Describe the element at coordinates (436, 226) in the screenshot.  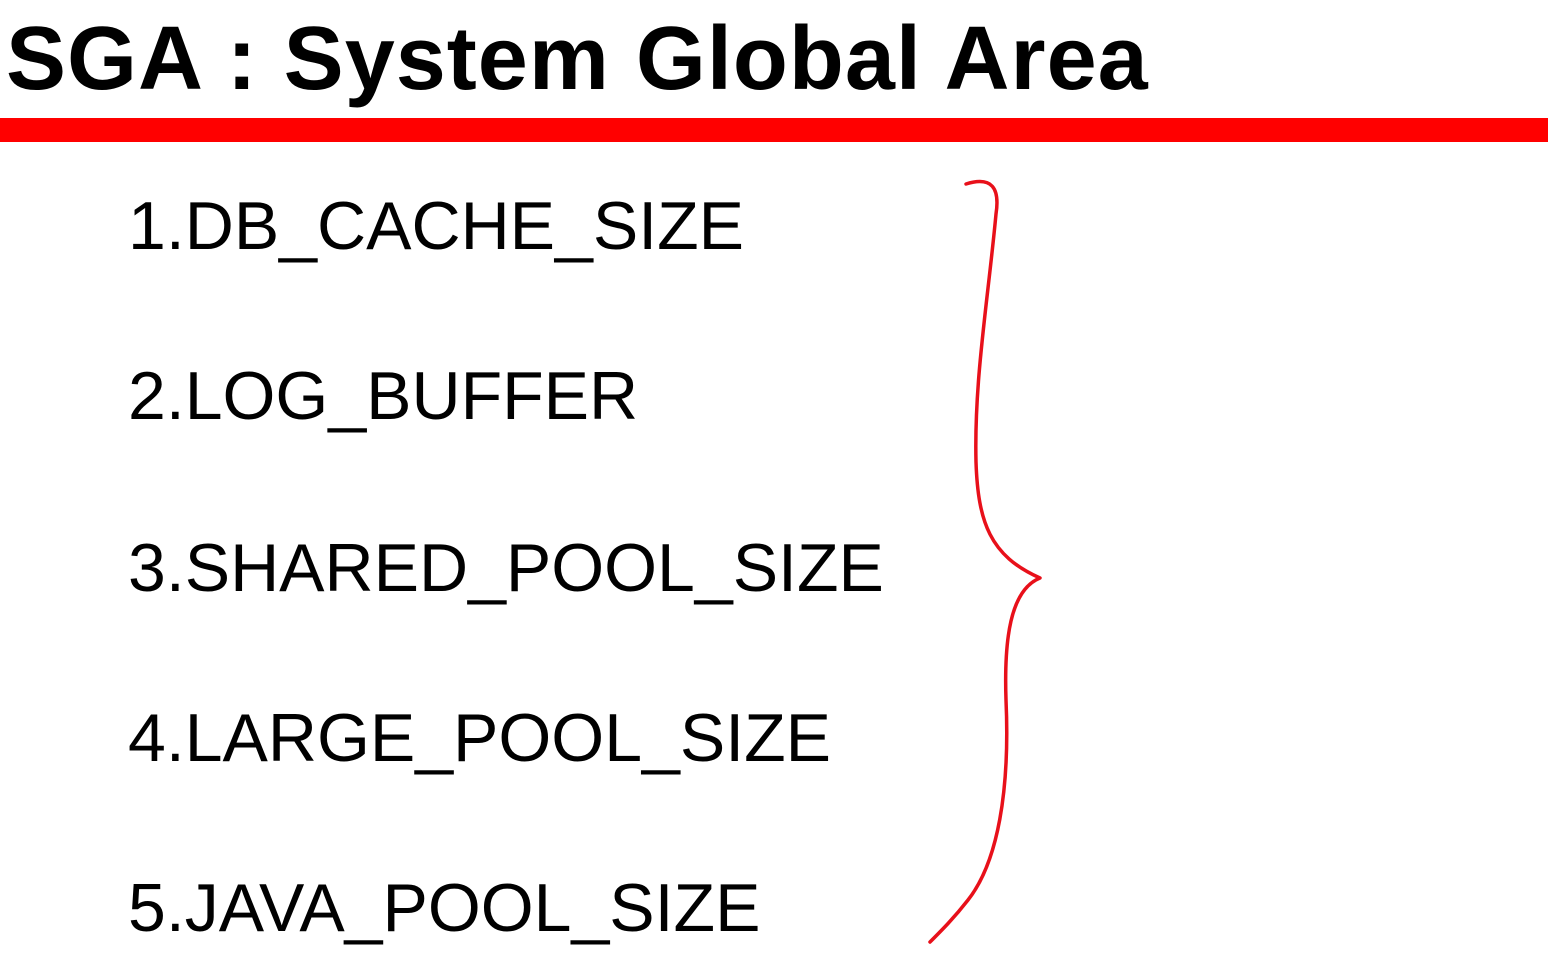
I see `list-item: 1.DB_CACHE_SIZE` at that location.